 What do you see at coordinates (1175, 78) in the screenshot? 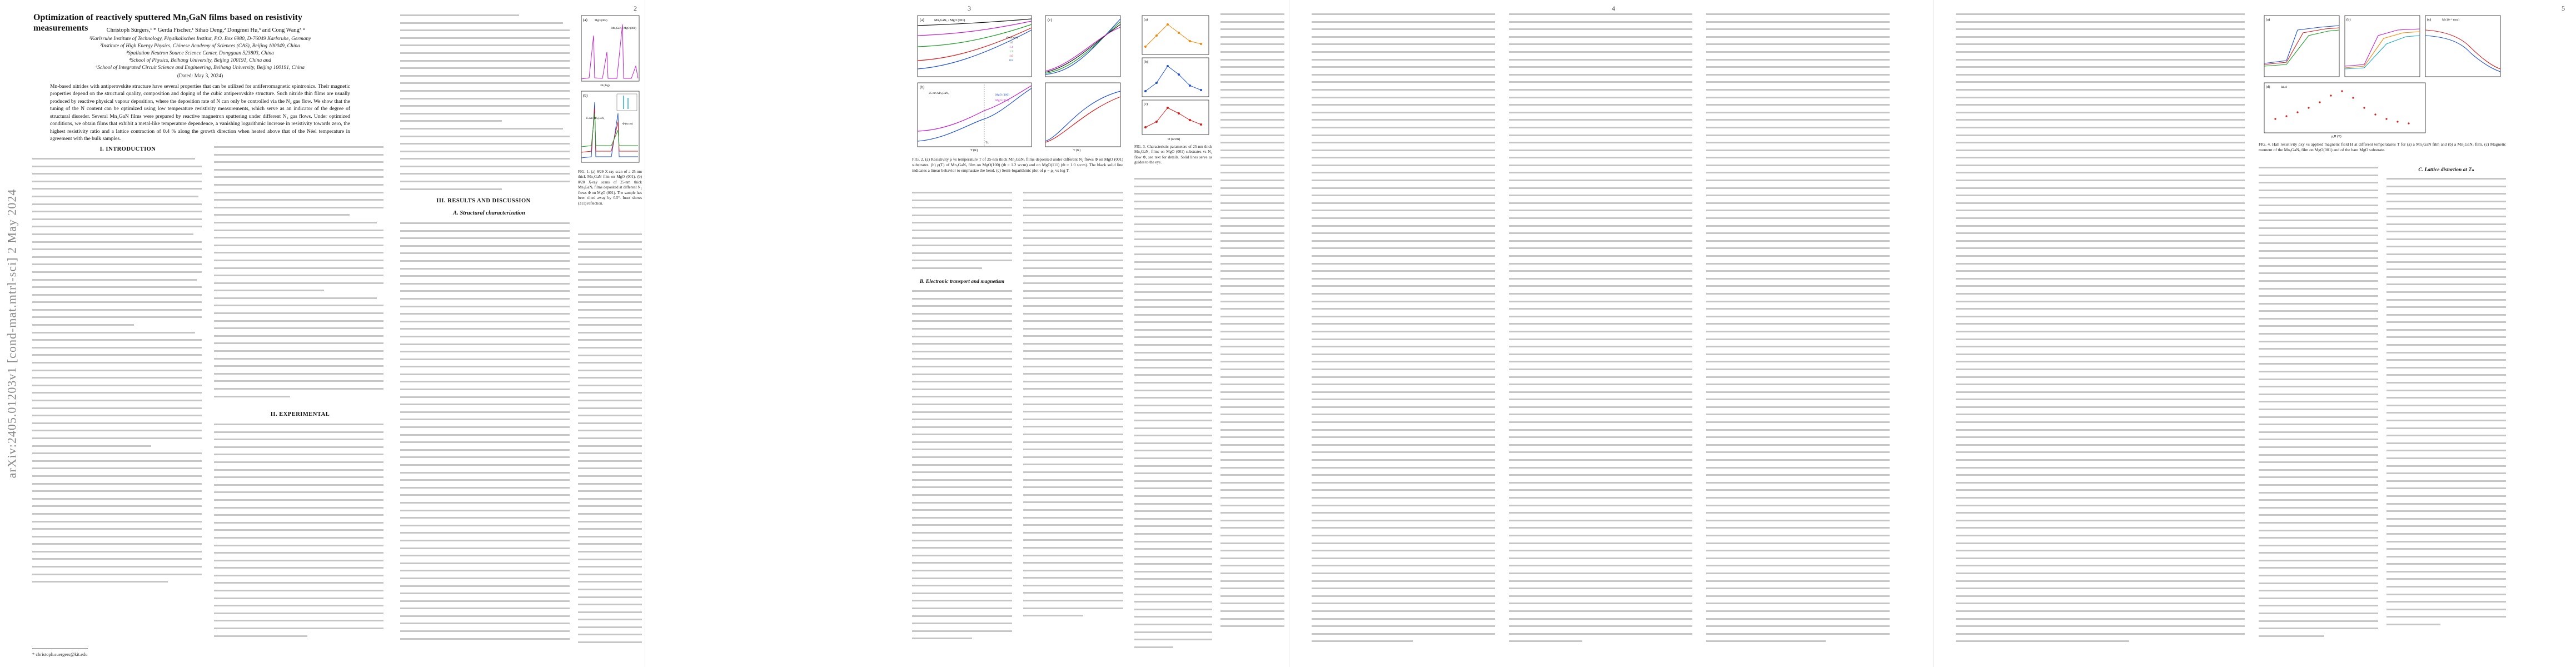
I see `figure-3-canvas: (a) (b) (c) Φ (sccm)` at bounding box center [1175, 78].